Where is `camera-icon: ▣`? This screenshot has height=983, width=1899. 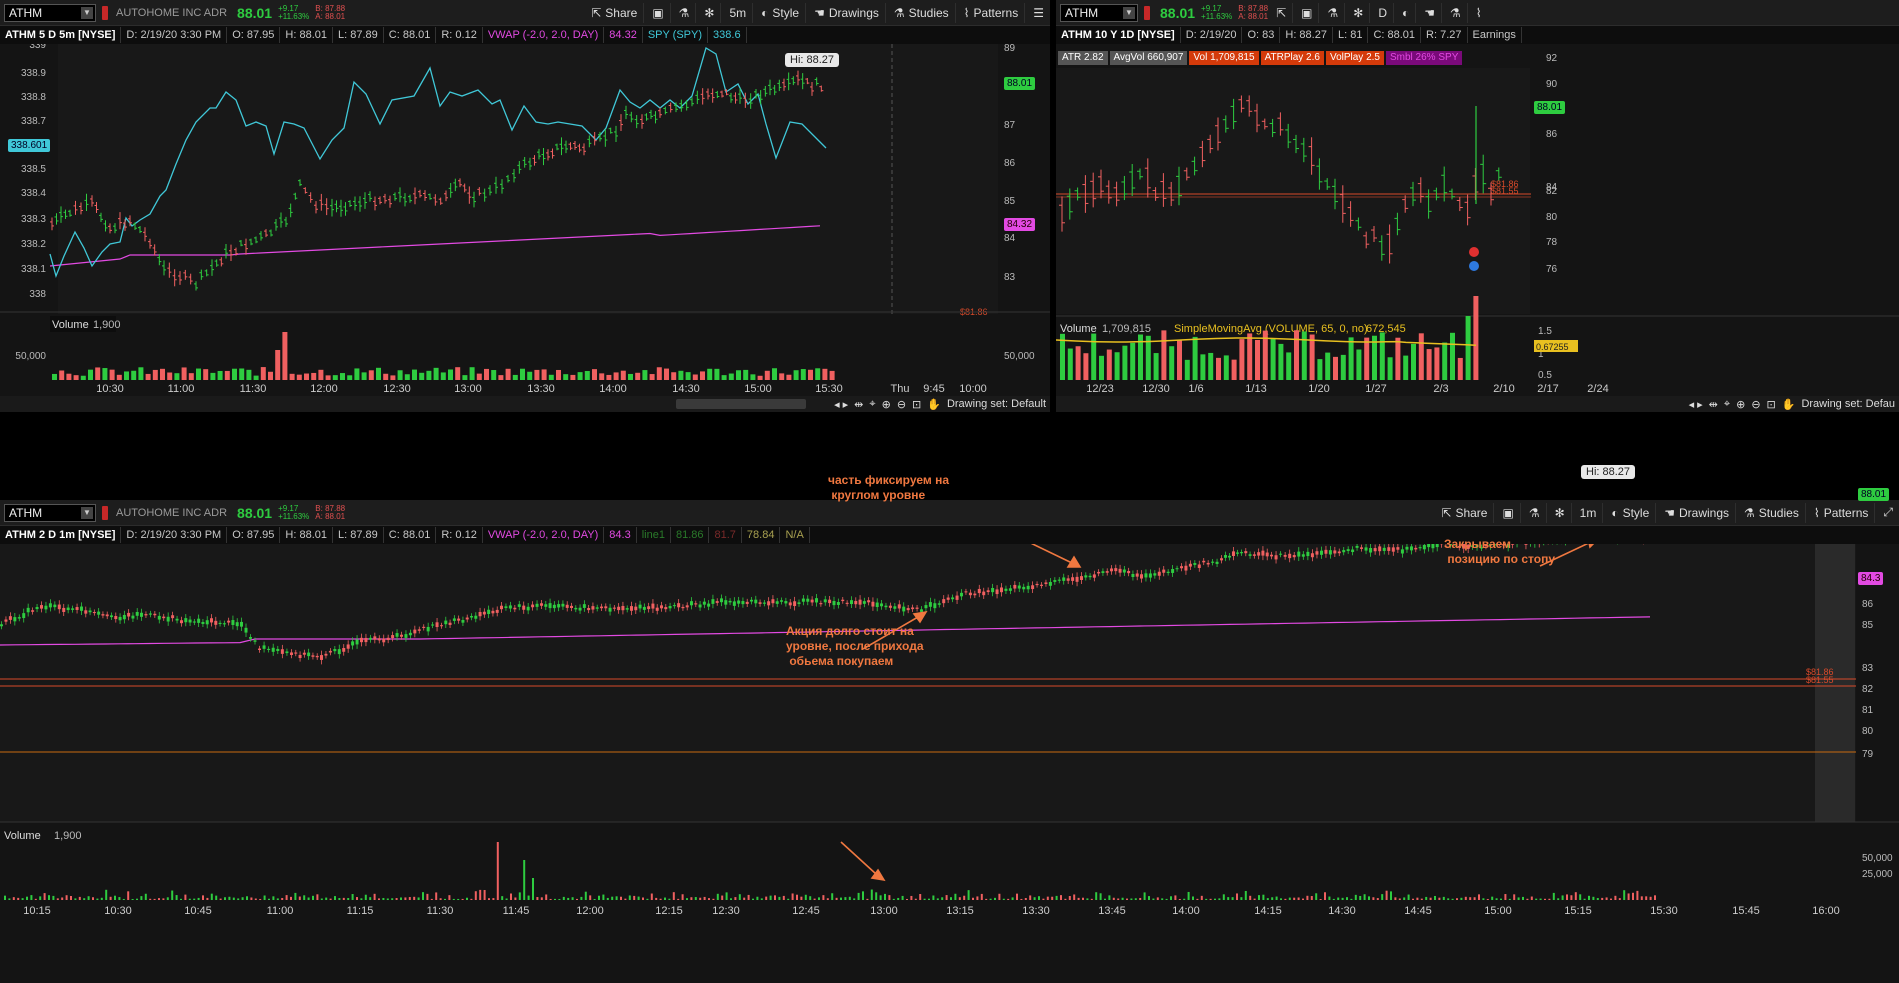 camera-icon: ▣ is located at coordinates (658, 12).